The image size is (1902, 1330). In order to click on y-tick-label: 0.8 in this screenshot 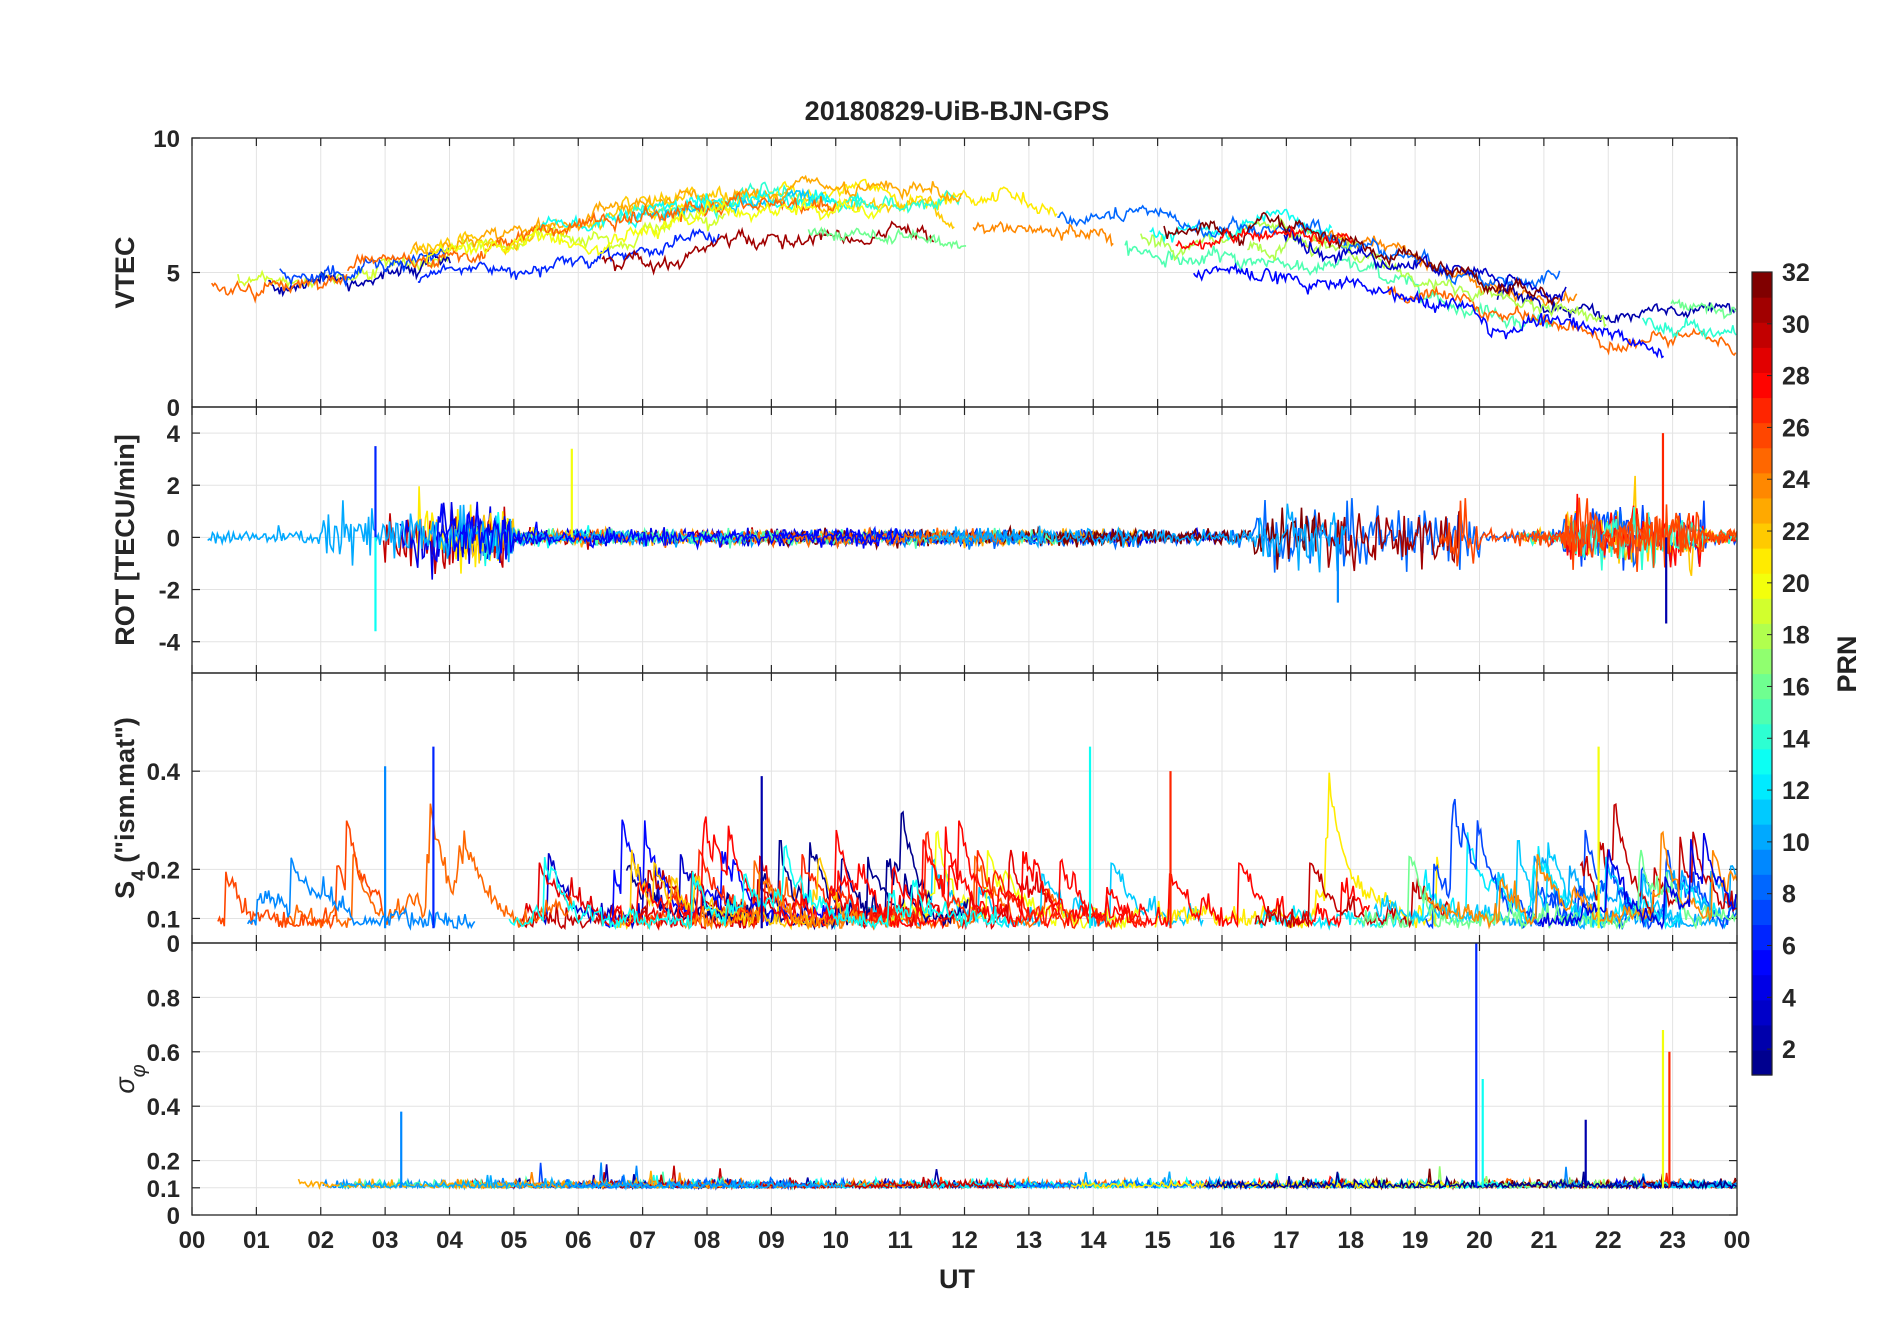, I will do `click(163, 998)`.